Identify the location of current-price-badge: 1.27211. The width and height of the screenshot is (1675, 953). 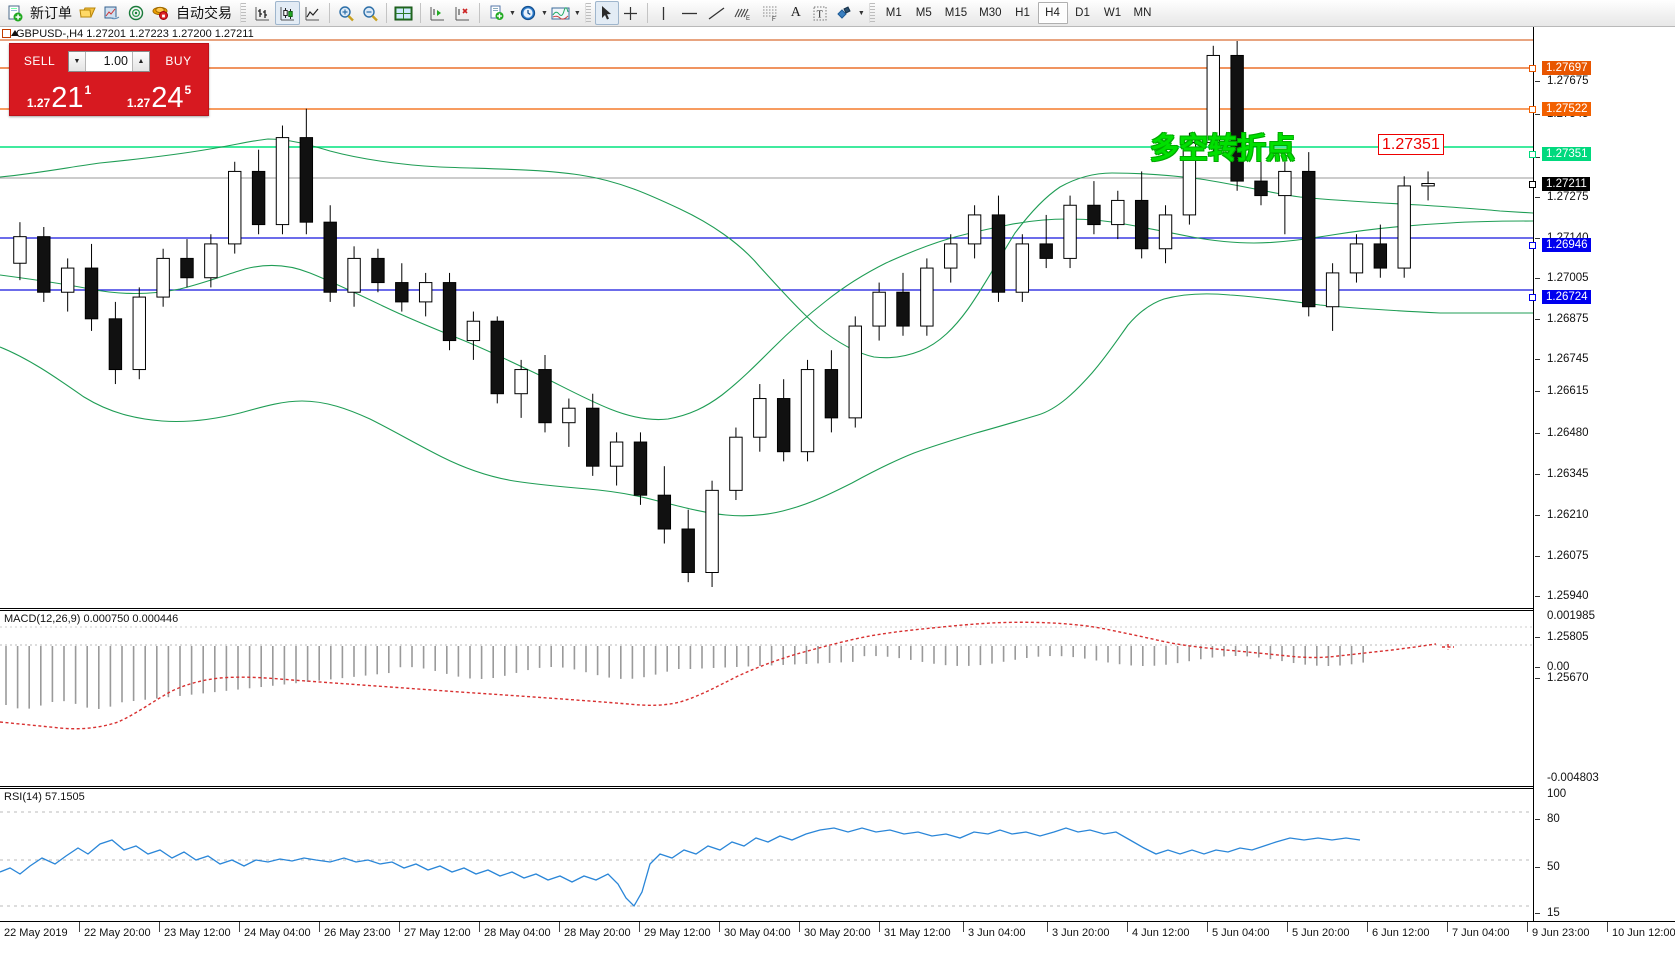
(1566, 184).